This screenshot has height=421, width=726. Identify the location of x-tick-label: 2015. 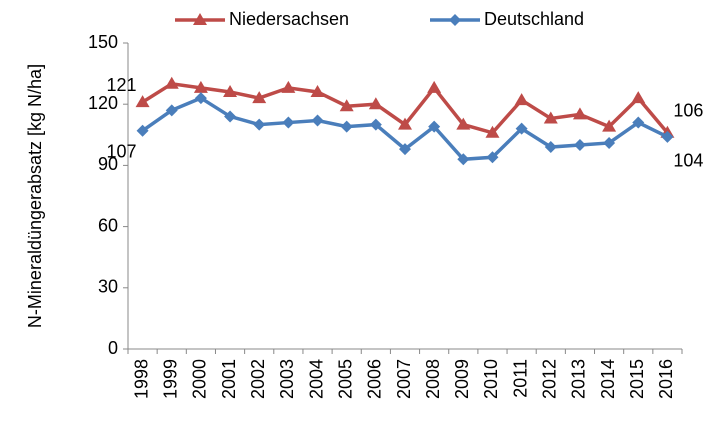
(637, 379).